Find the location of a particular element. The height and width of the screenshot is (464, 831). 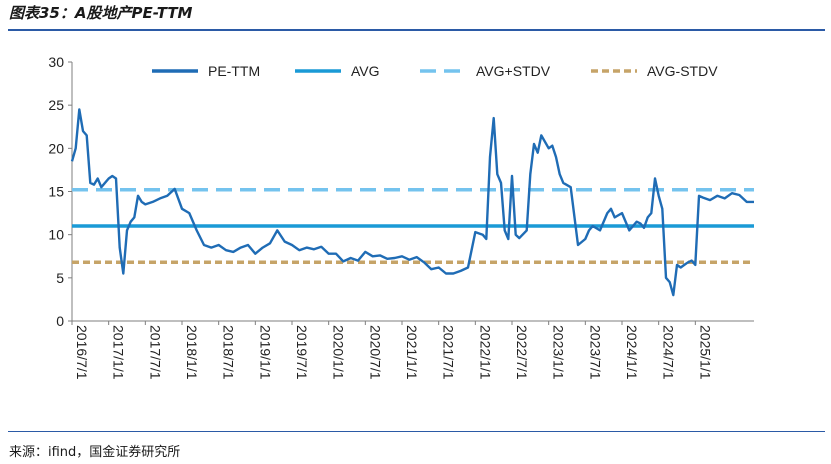

x-tick-label: 2021/7/1 is located at coordinates (449, 352).